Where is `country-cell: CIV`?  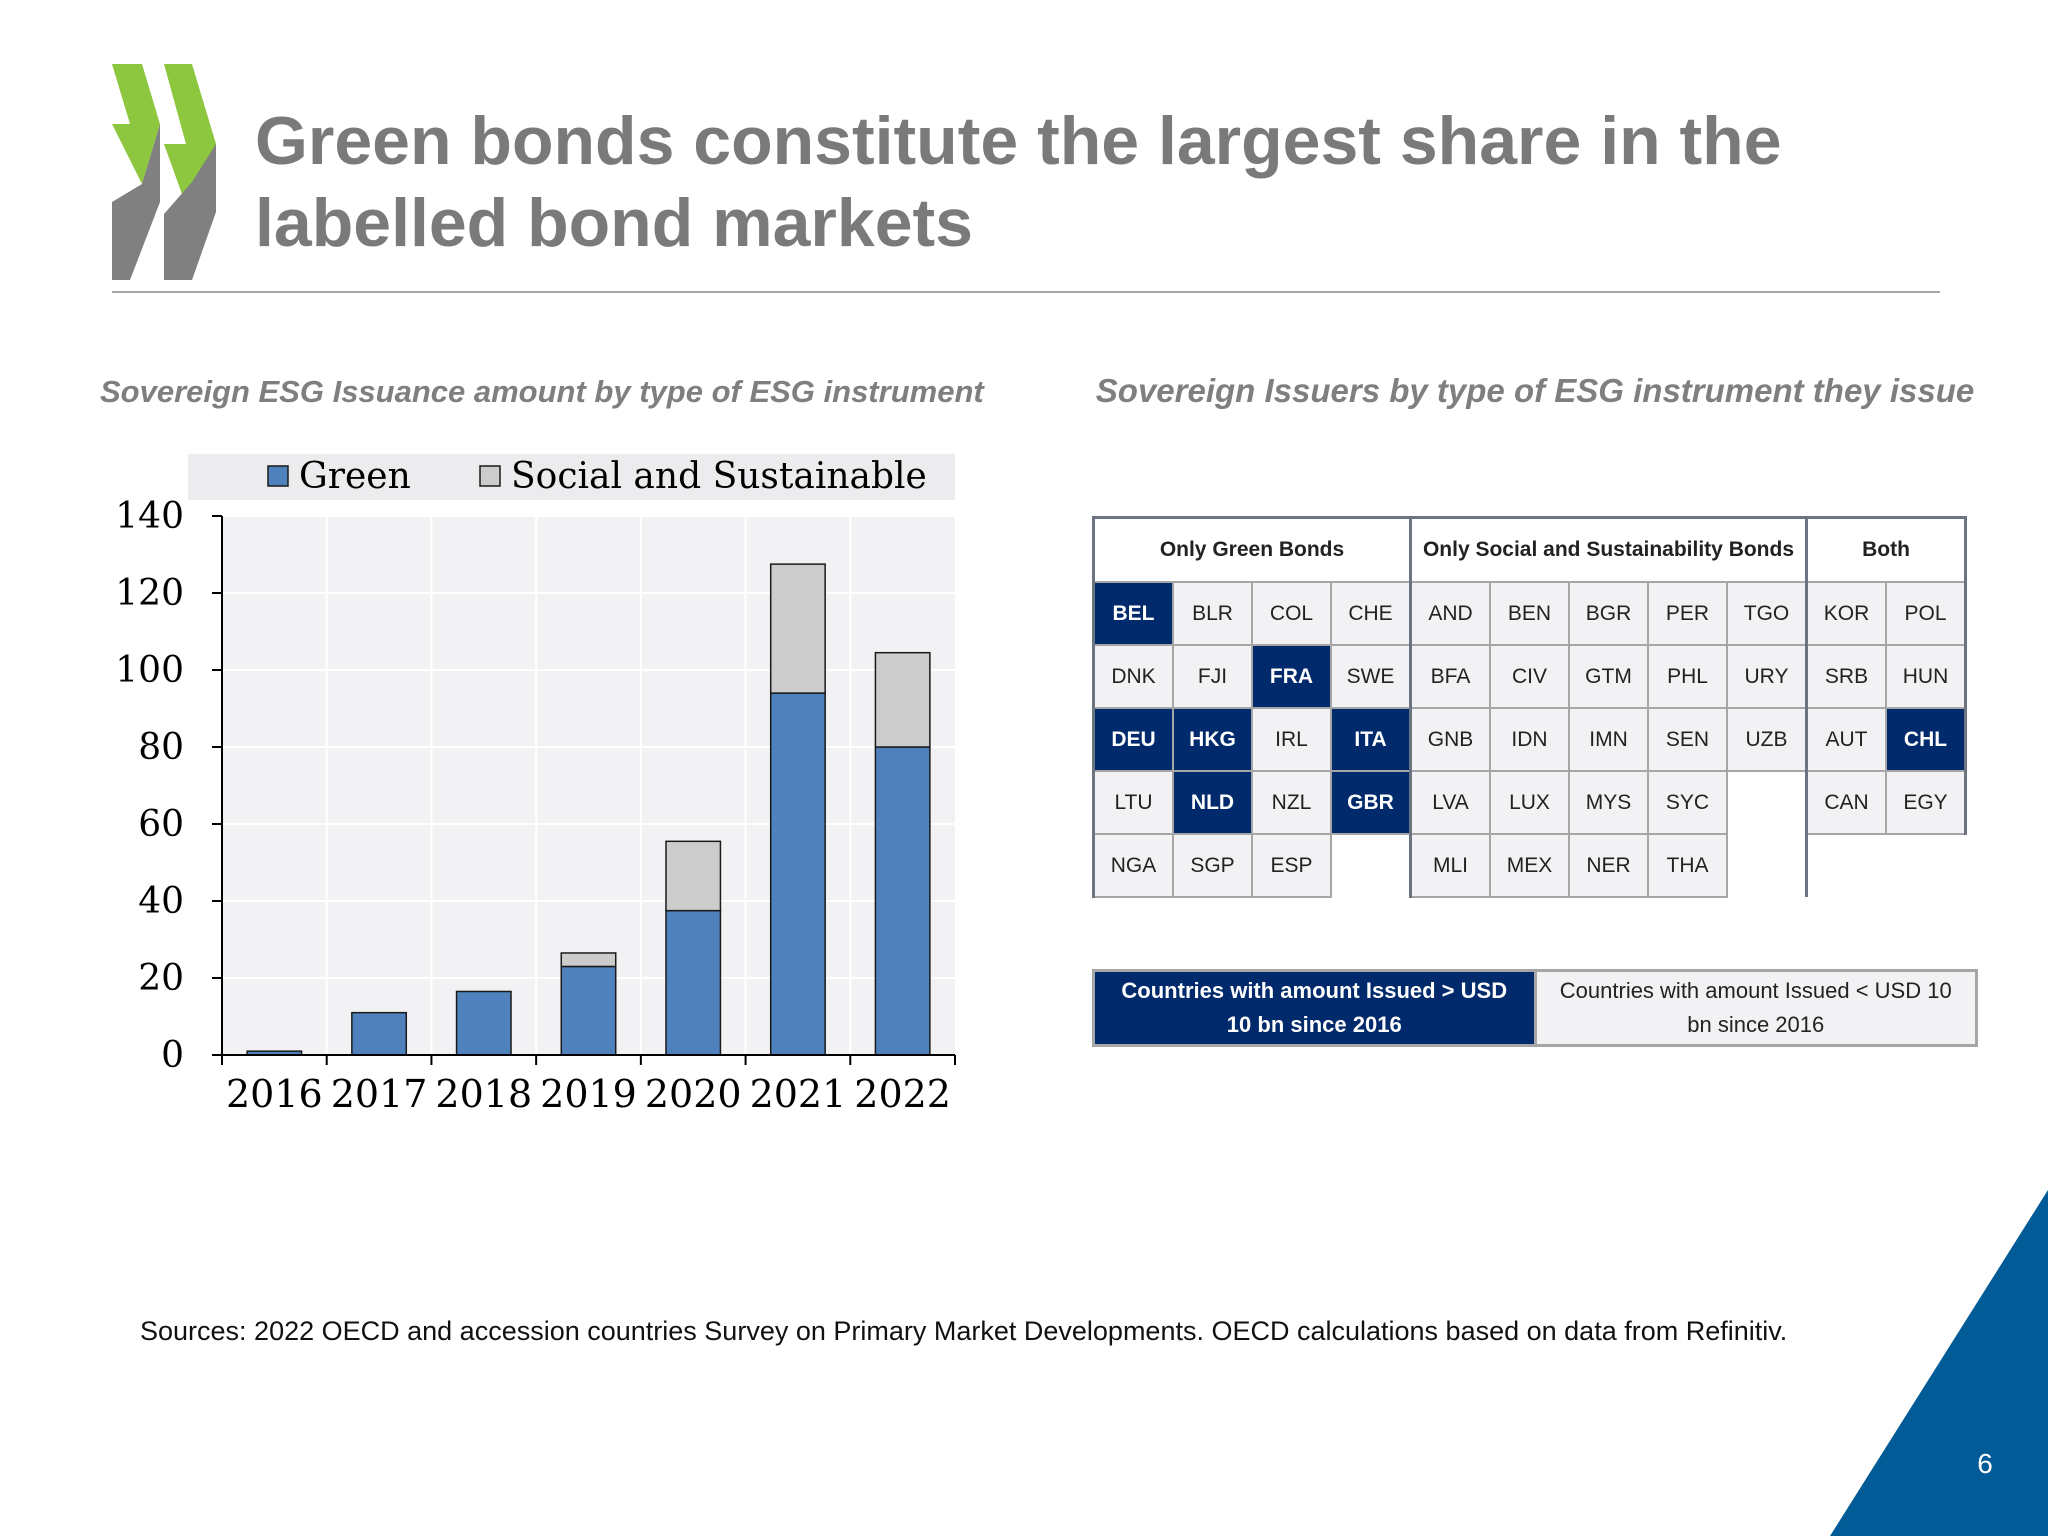
country-cell: CIV is located at coordinates (1529, 676).